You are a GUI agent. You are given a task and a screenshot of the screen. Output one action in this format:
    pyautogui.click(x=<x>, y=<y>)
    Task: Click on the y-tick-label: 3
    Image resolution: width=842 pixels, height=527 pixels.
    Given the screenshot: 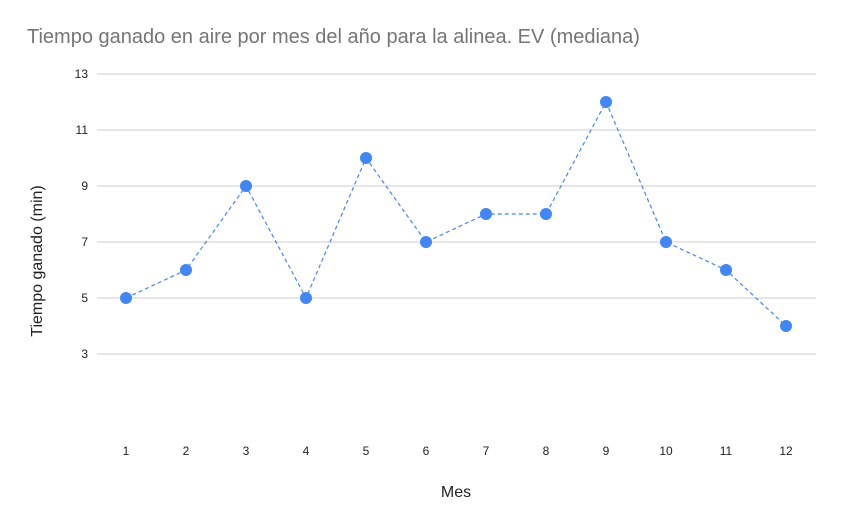 What is the action you would take?
    pyautogui.click(x=84, y=354)
    